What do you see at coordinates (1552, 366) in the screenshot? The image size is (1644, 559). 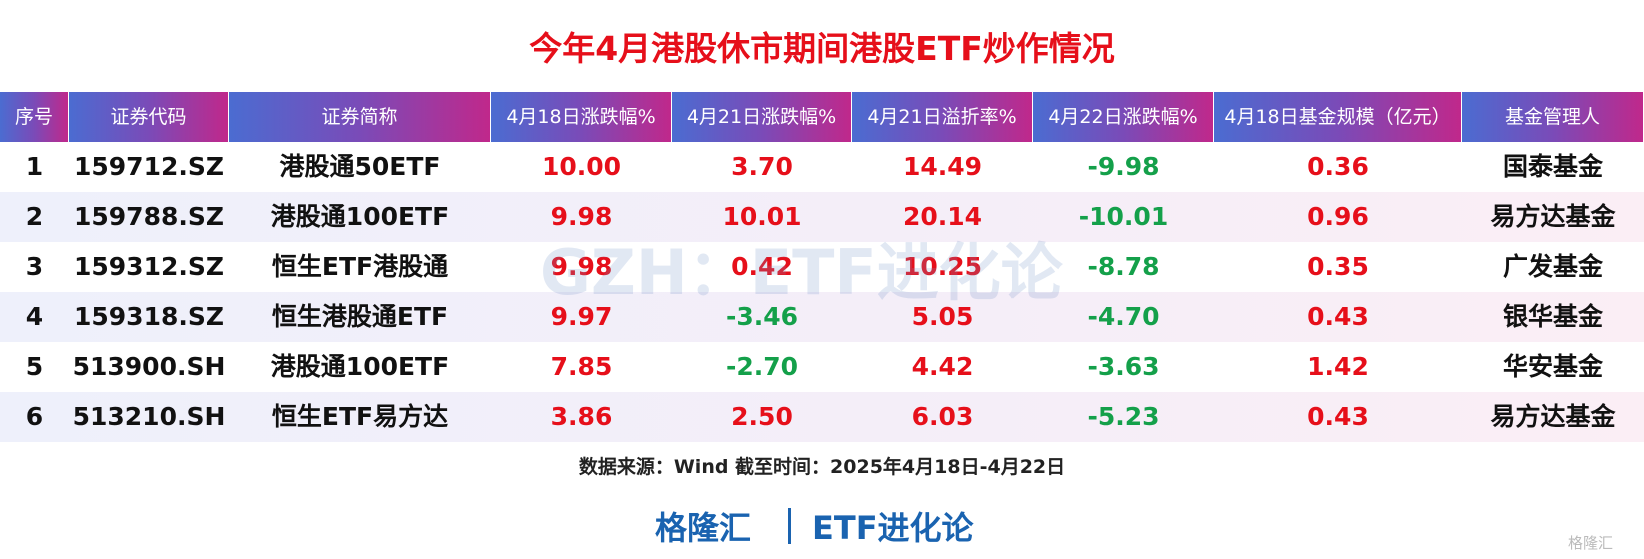 I see `table-cell: 华安基金` at bounding box center [1552, 366].